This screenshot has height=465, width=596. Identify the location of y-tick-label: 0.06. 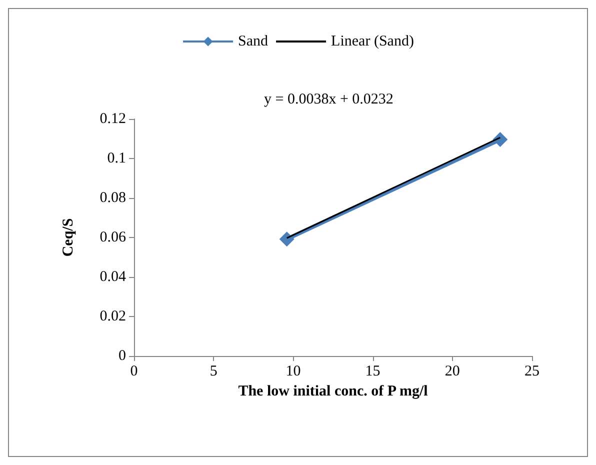
(113, 238).